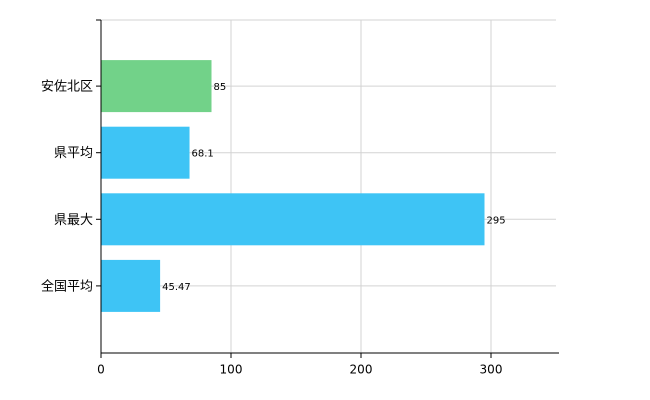 Image resolution: width=650 pixels, height=400 pixels. I want to click on value-label: 85, so click(220, 87).